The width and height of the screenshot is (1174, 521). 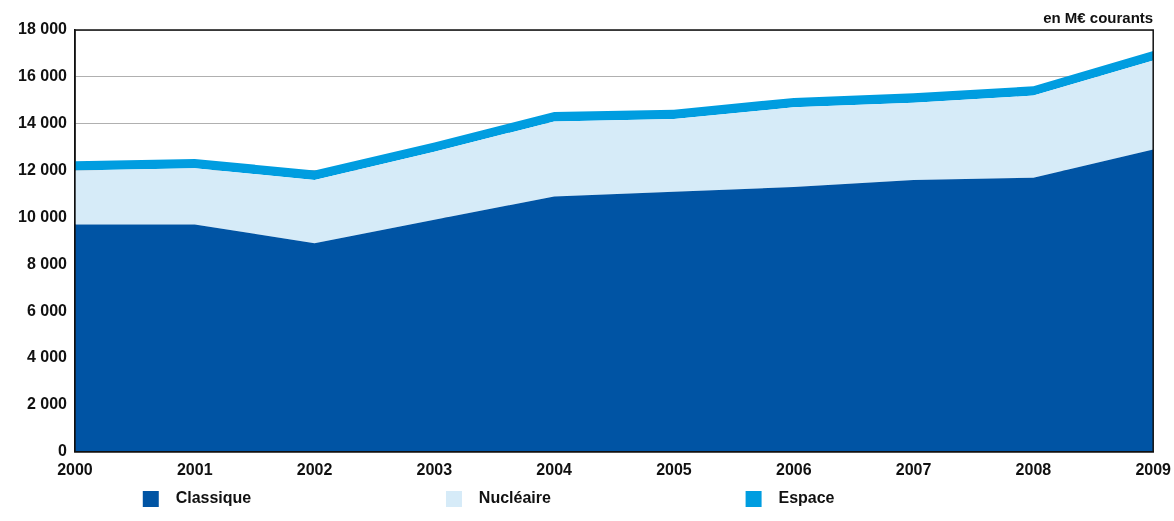 I want to click on y-tick-label: 2 000, so click(x=47, y=404).